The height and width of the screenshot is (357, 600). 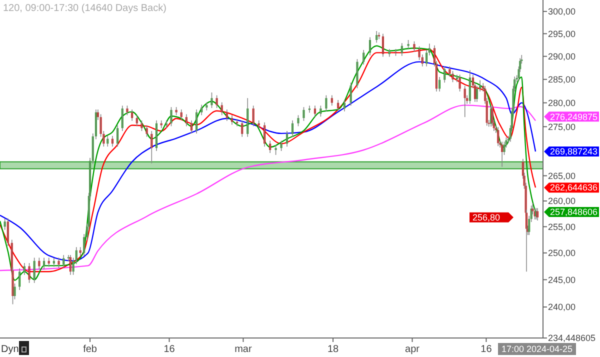 What do you see at coordinates (562, 307) in the screenshot?
I see `y-tick-label: 240,00` at bounding box center [562, 307].